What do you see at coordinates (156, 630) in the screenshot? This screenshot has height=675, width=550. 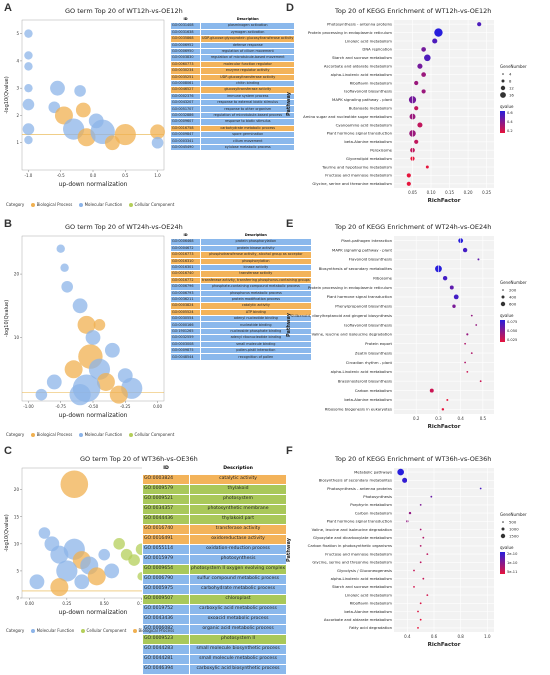 I see `legend-item: Biological Process` at bounding box center [156, 630].